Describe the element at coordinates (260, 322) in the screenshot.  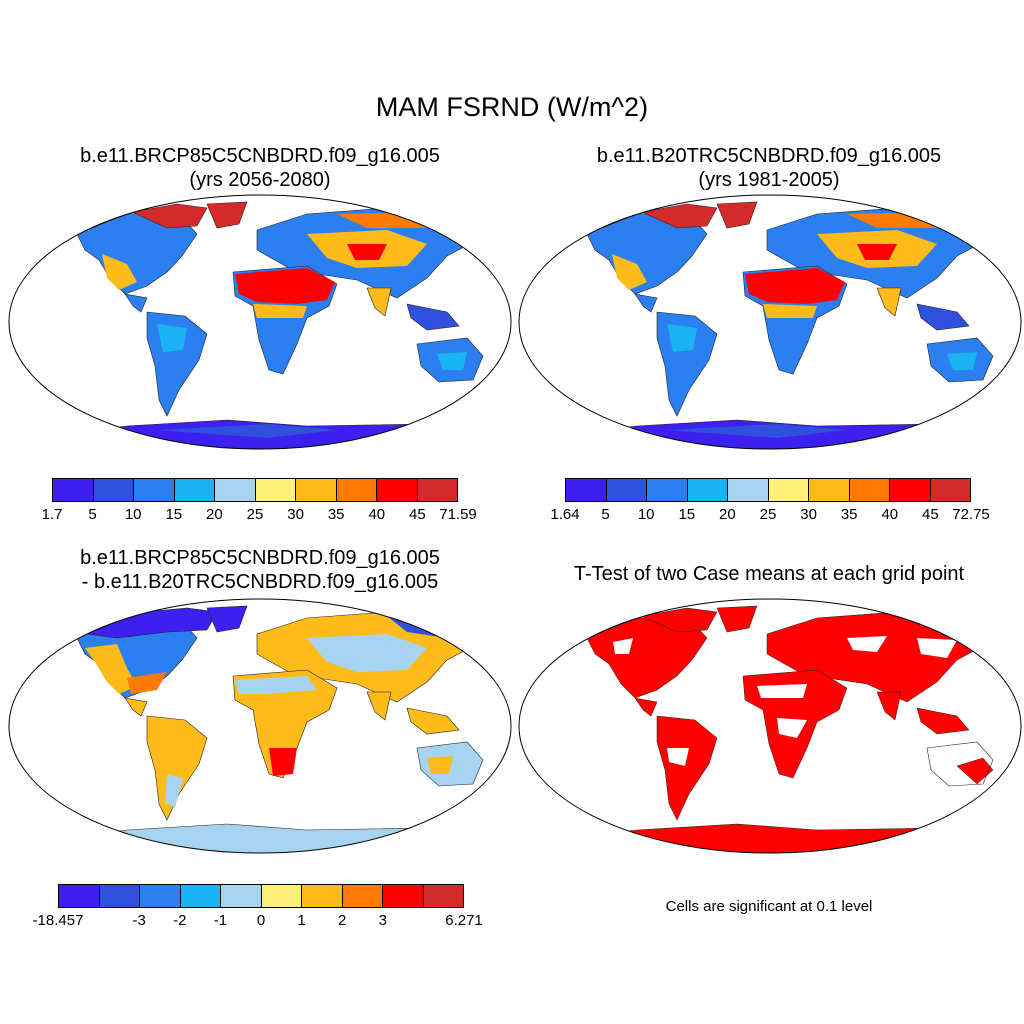
I see `map-top-left` at that location.